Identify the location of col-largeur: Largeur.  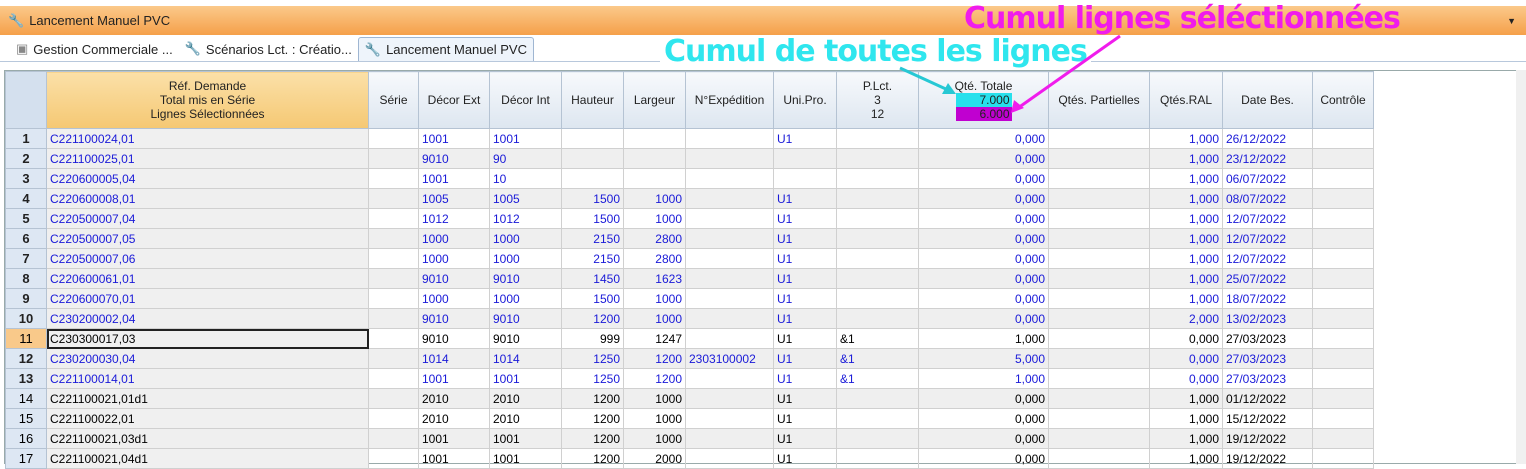
(654, 100).